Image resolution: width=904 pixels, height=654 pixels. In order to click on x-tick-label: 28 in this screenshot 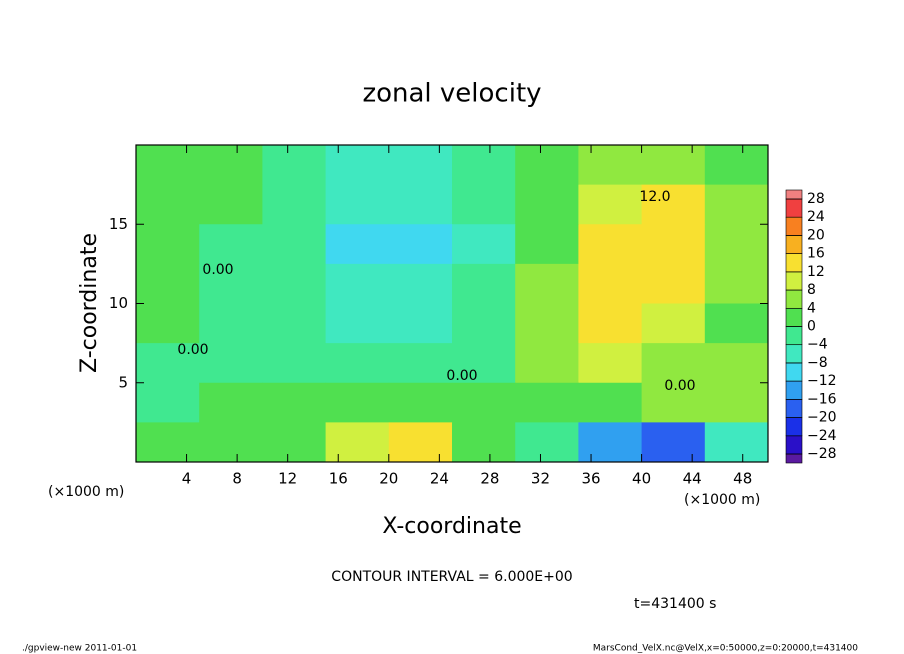, I will do `click(489, 479)`.